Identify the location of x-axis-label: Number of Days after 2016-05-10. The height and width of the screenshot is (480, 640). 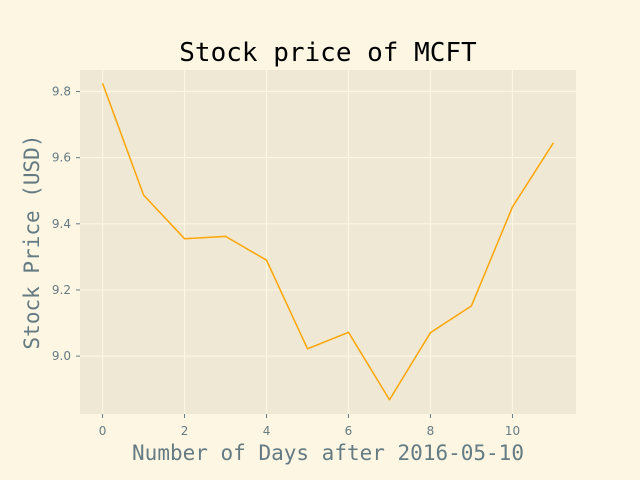
(328, 453).